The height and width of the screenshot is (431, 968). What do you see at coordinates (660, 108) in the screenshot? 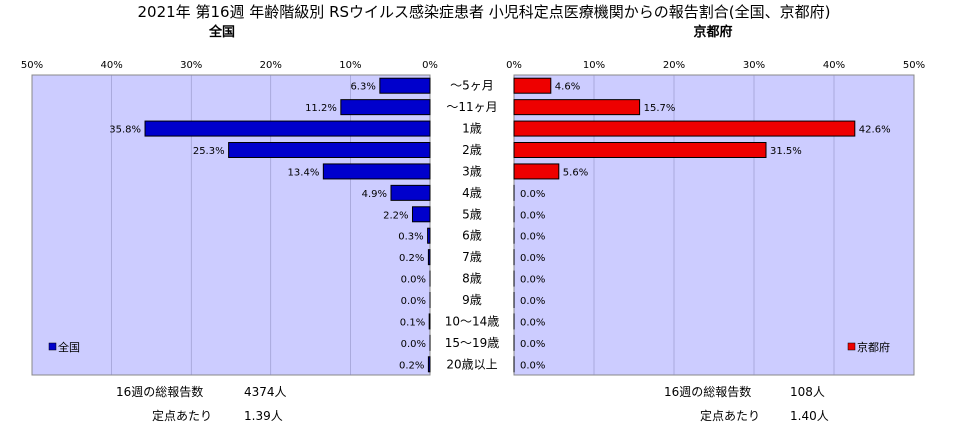
I see `data-label-kyoto: 15.7%` at bounding box center [660, 108].